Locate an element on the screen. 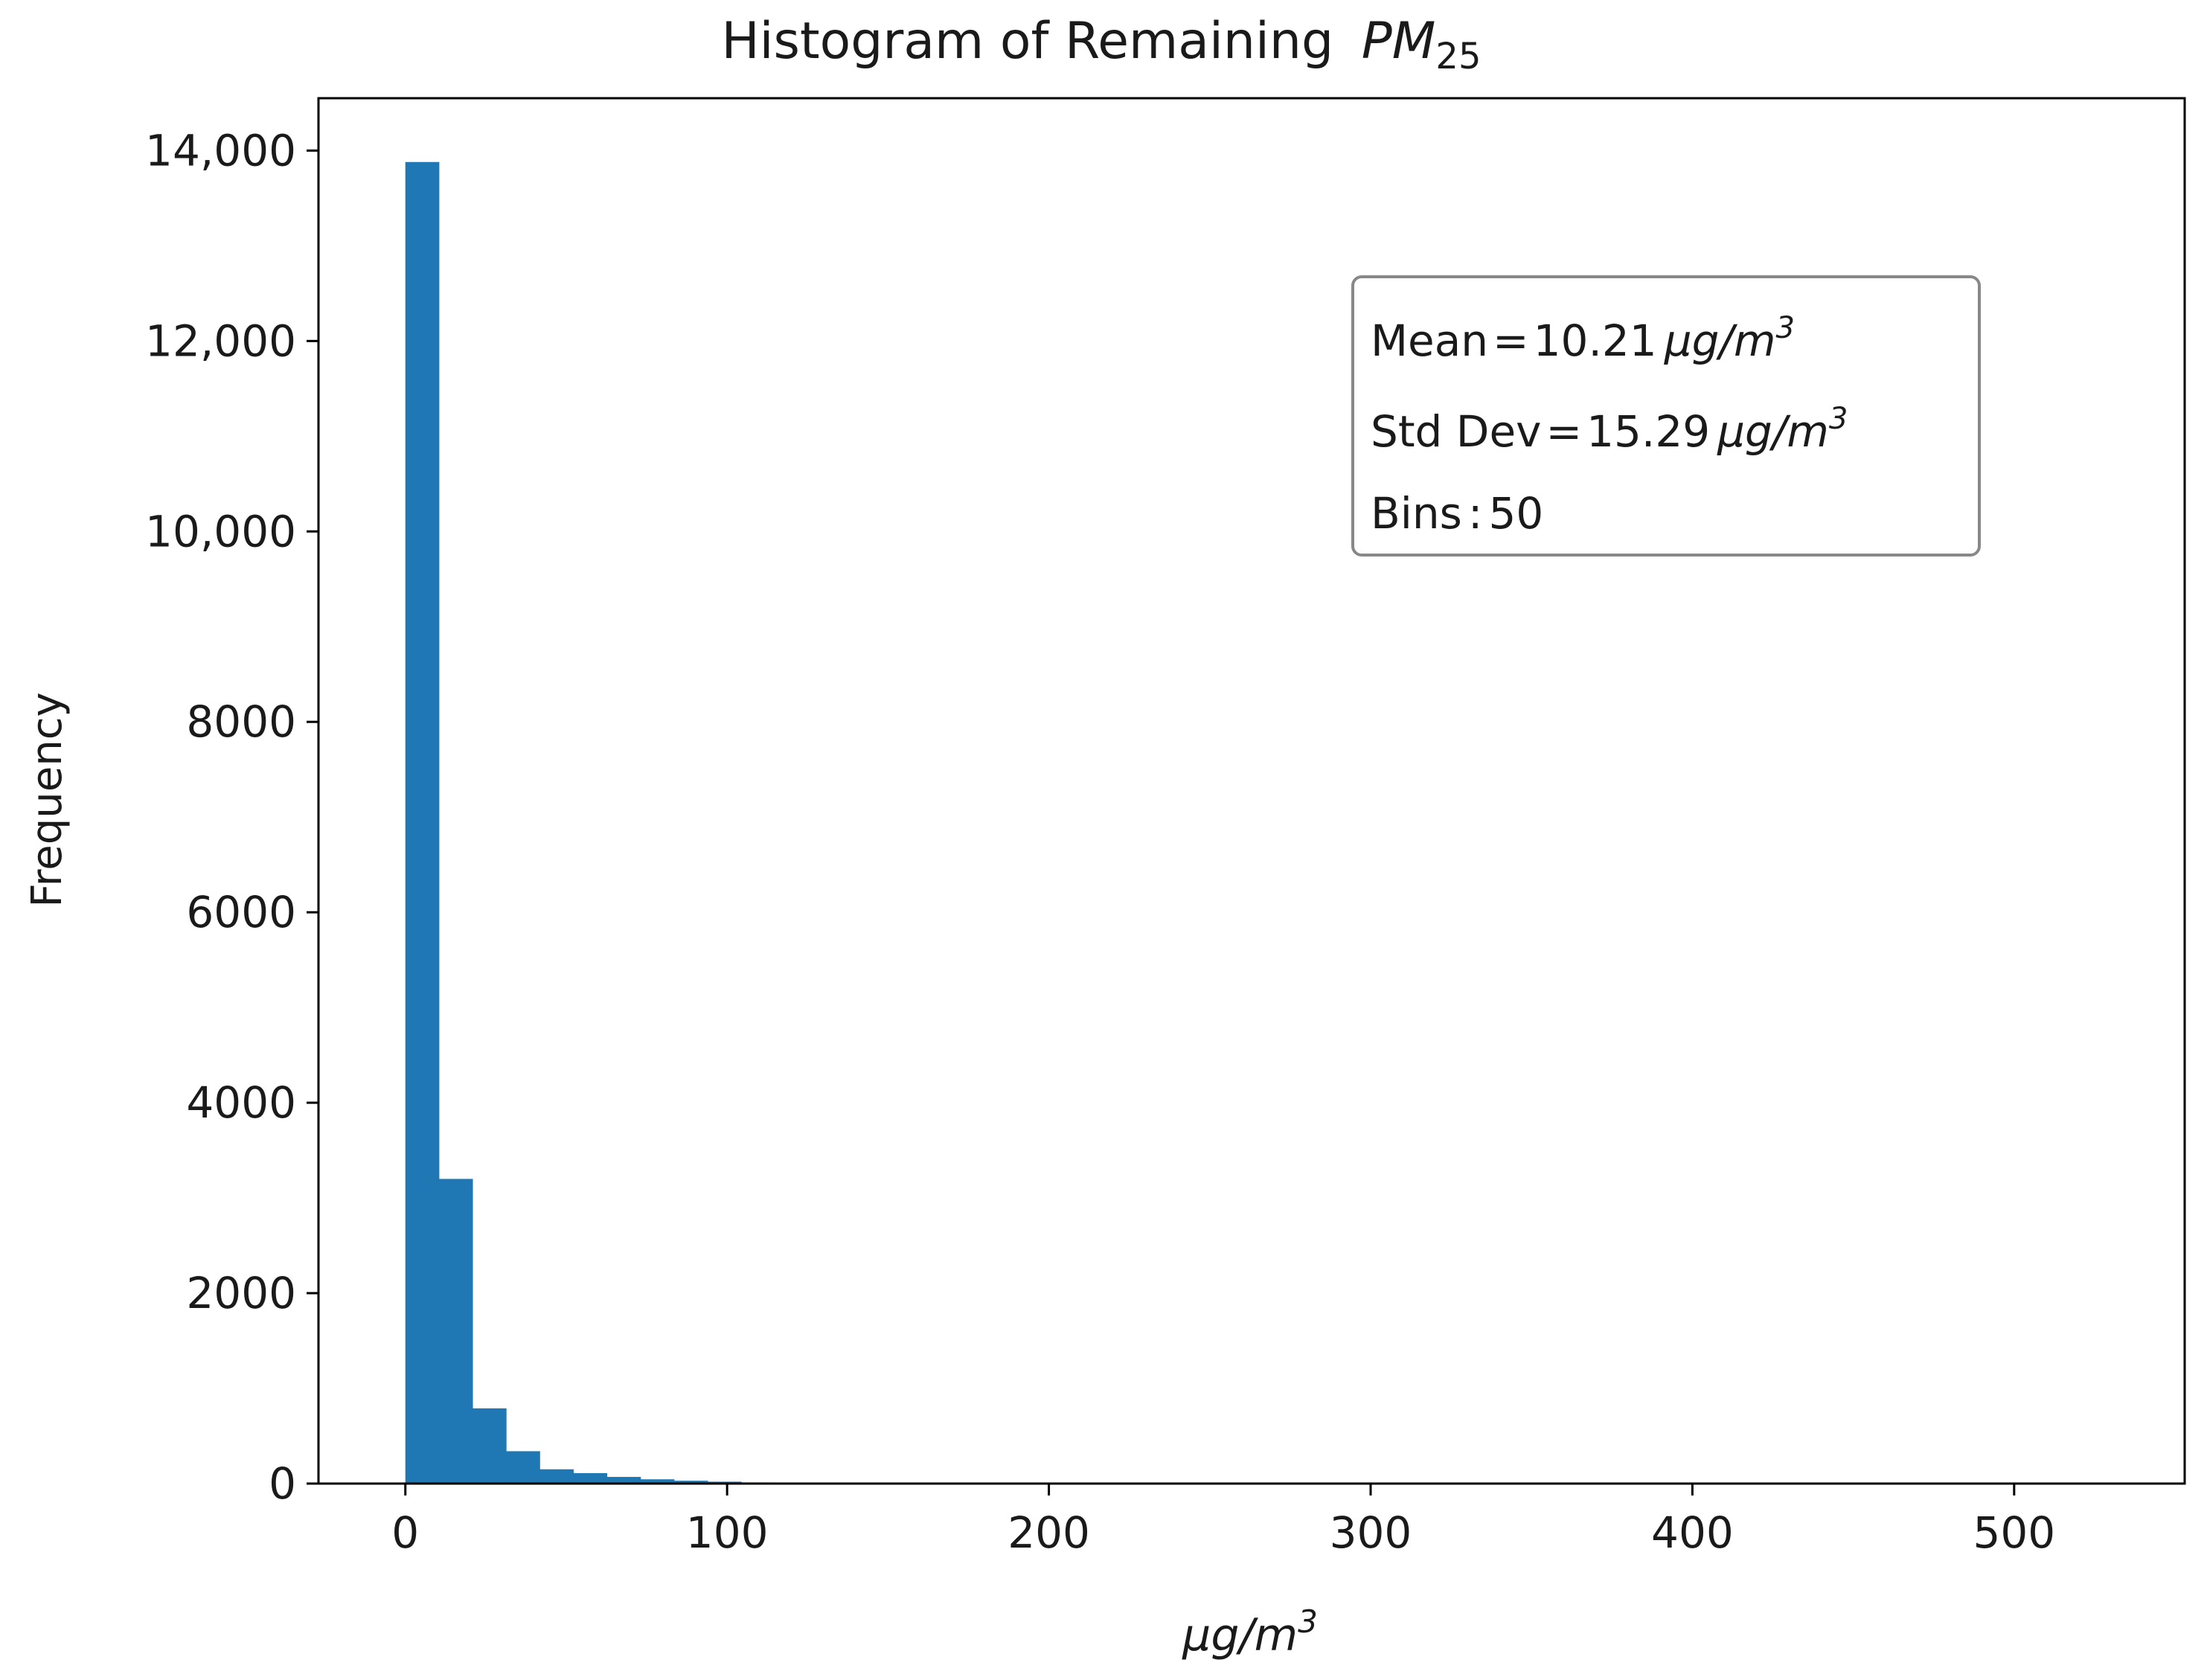 Image resolution: width=2207 pixels, height=1680 pixels. y-axis-label: Frequency is located at coordinates (47, 800).